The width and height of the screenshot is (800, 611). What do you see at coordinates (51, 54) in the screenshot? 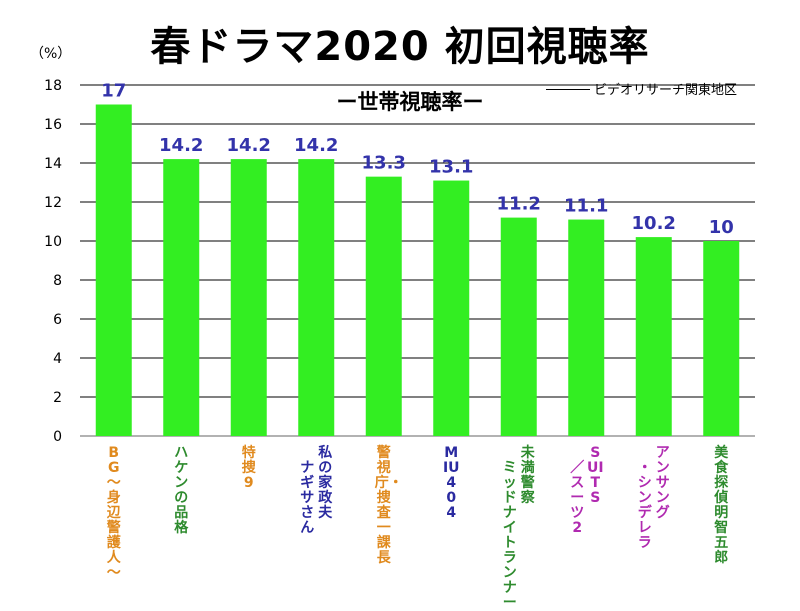
I see `y-axis-unit: （%）` at bounding box center [51, 54].